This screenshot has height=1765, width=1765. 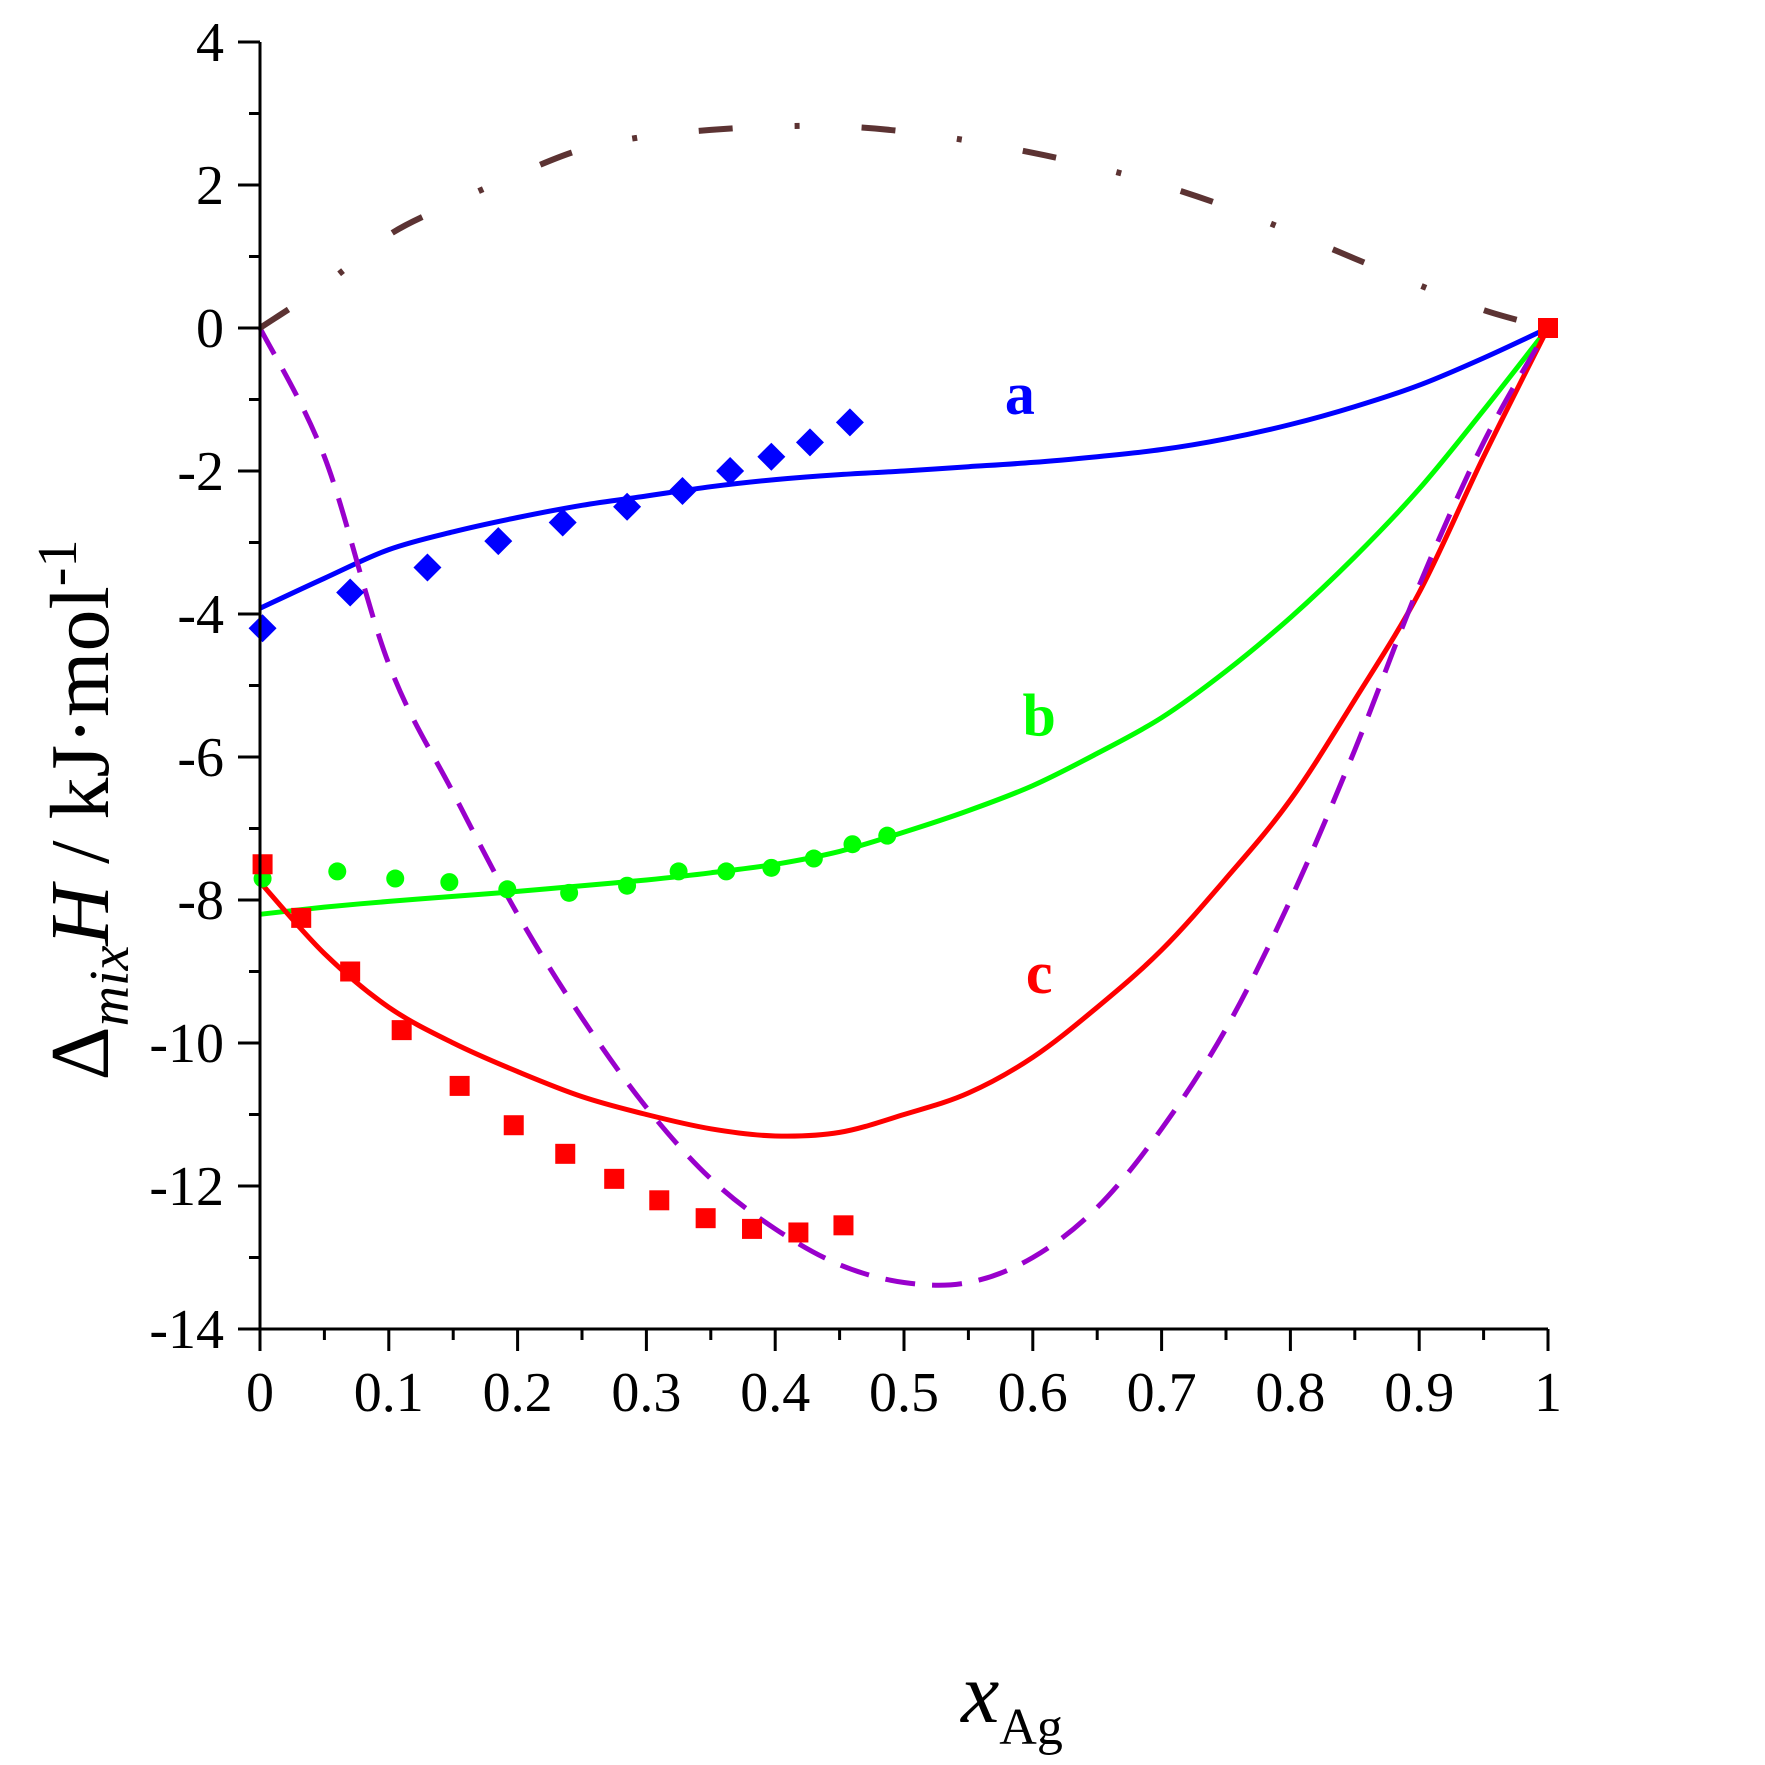 I want to click on y-tick-label-0: 4, so click(x=210, y=43).